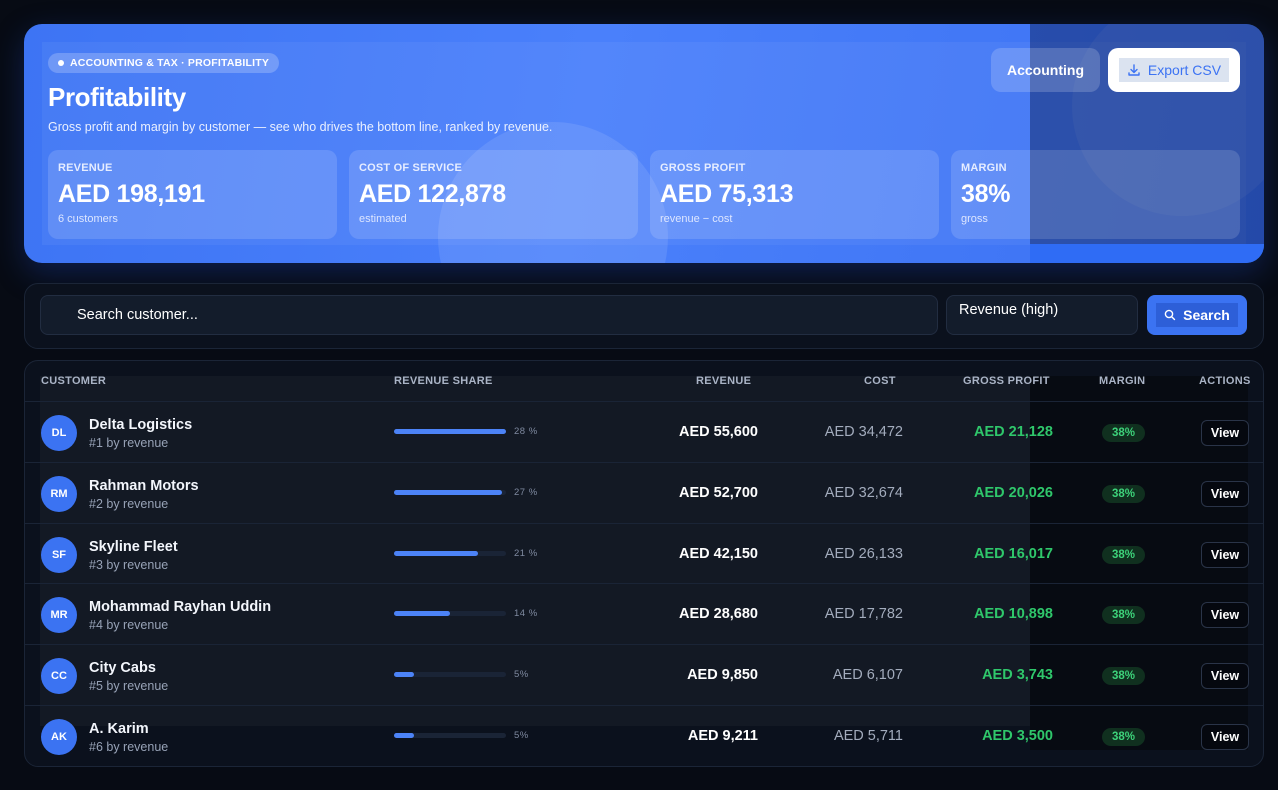 This screenshot has width=1278, height=790. Describe the element at coordinates (1017, 675) in the screenshot. I see `gross-profit-value: AED 3,743` at that location.